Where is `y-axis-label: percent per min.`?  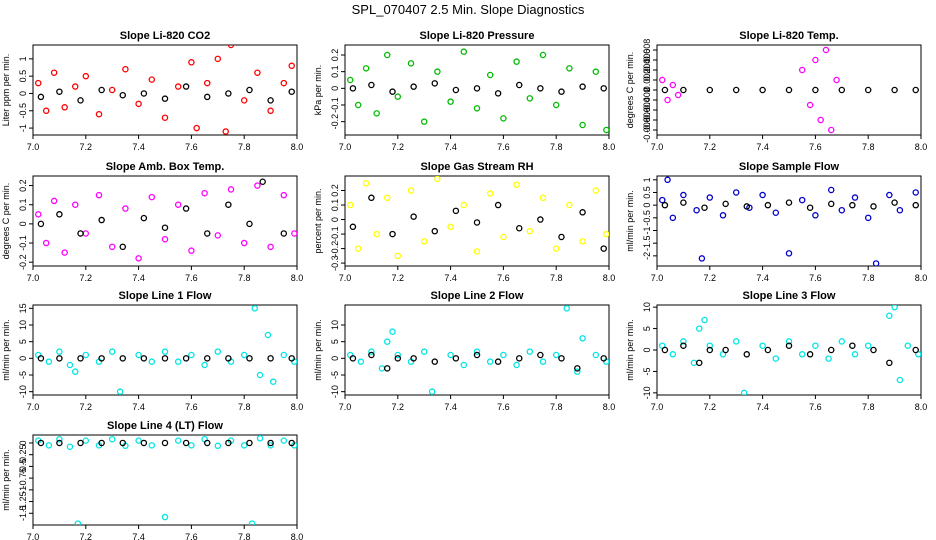 y-axis-label: percent per min. is located at coordinates (318, 220).